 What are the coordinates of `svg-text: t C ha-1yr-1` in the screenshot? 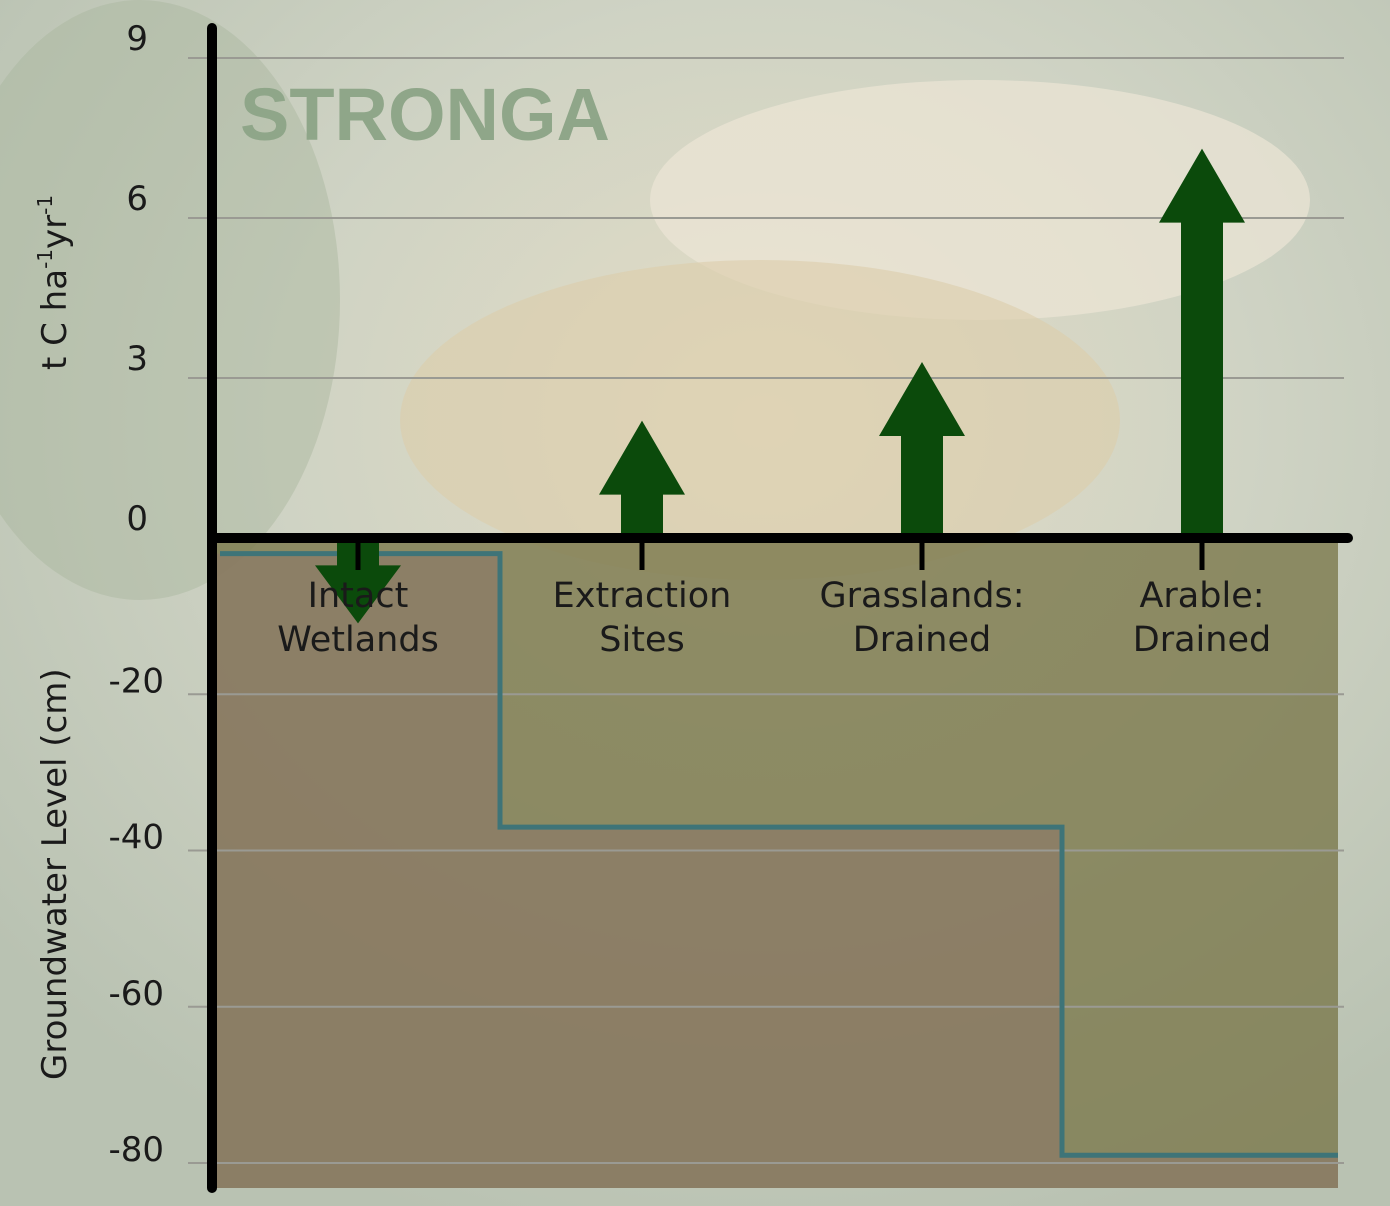 It's located at (54, 282).